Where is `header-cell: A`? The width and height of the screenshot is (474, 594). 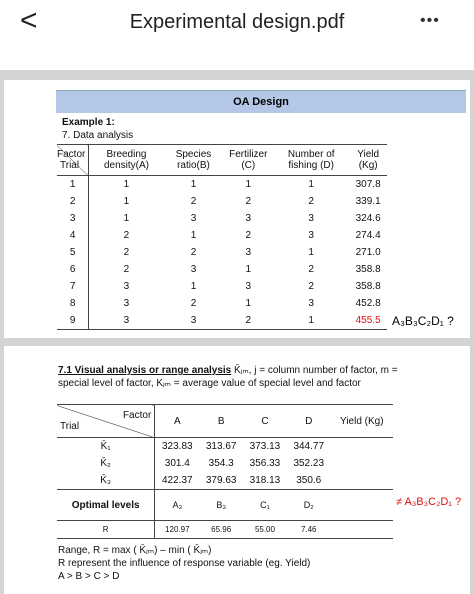
header-cell: A is located at coordinates (177, 421).